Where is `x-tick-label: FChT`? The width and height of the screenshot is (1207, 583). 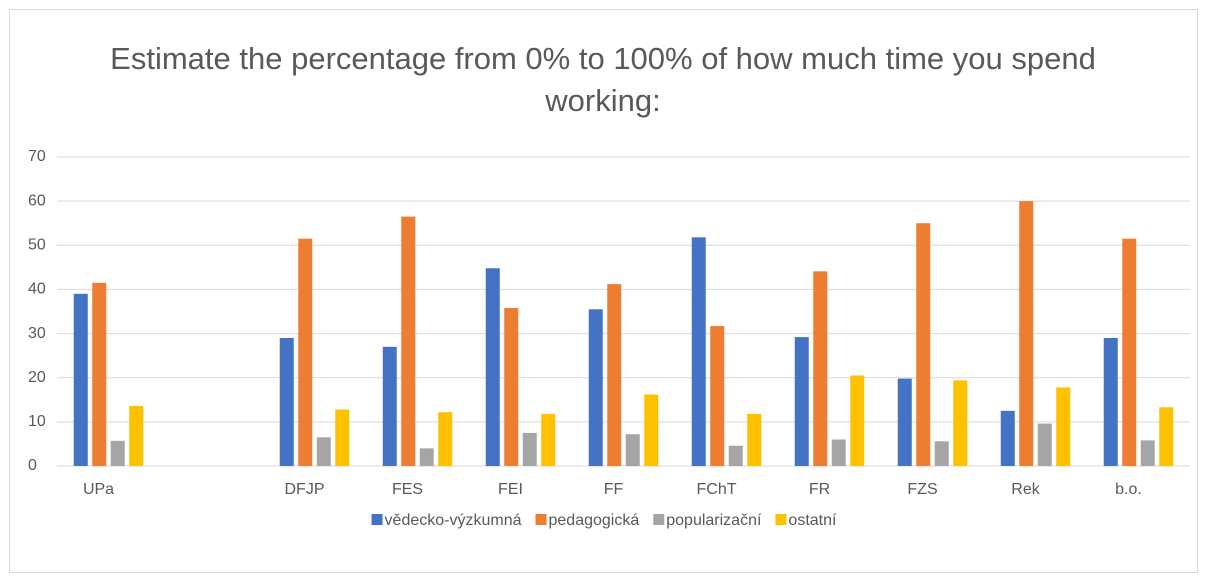
x-tick-label: FChT is located at coordinates (717, 489).